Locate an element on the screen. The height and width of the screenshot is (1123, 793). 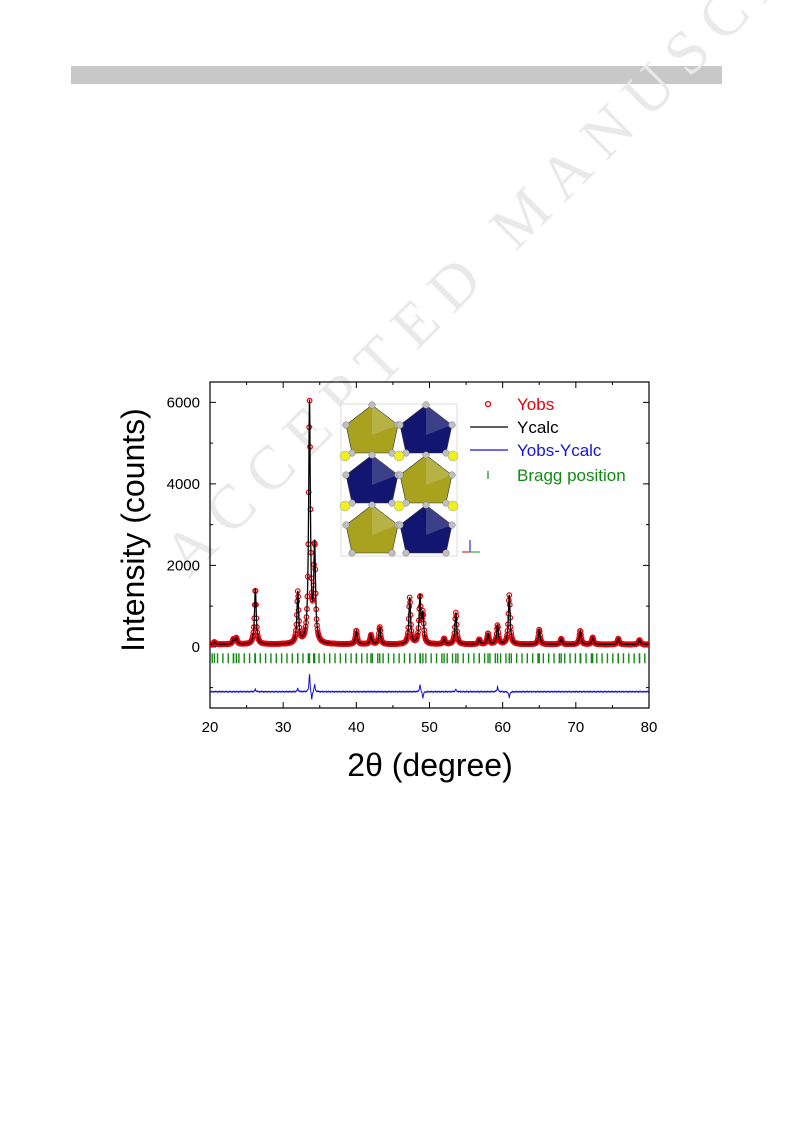
ycalc-line is located at coordinates (429, 522).